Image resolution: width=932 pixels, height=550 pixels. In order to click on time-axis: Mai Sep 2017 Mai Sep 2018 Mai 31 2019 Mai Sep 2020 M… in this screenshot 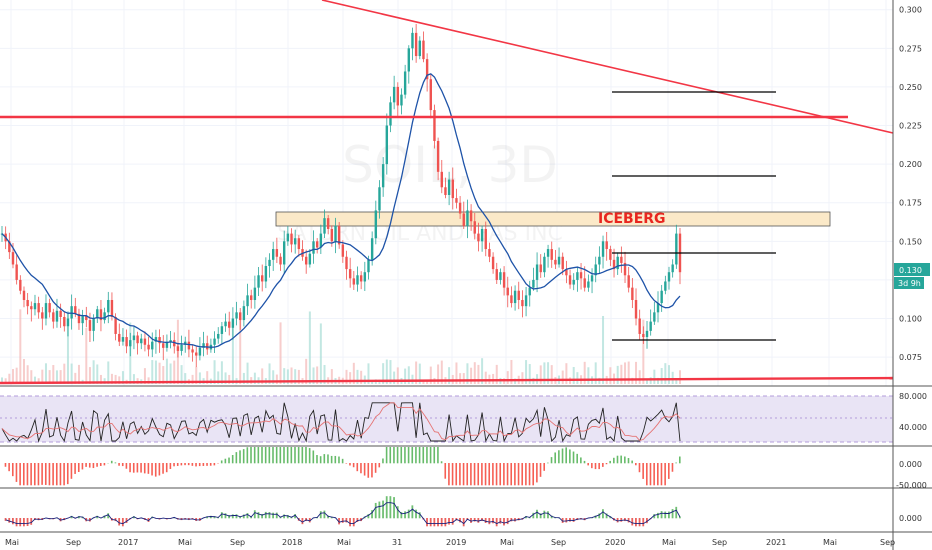, I will do `click(450, 542)`.